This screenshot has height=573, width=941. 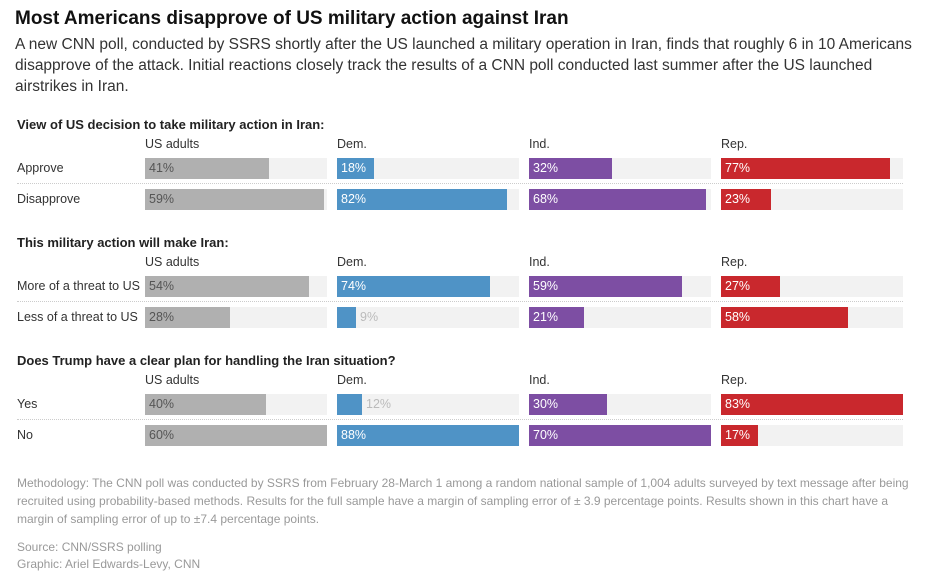 What do you see at coordinates (162, 286) in the screenshot?
I see `bar-value-label: 54%` at bounding box center [162, 286].